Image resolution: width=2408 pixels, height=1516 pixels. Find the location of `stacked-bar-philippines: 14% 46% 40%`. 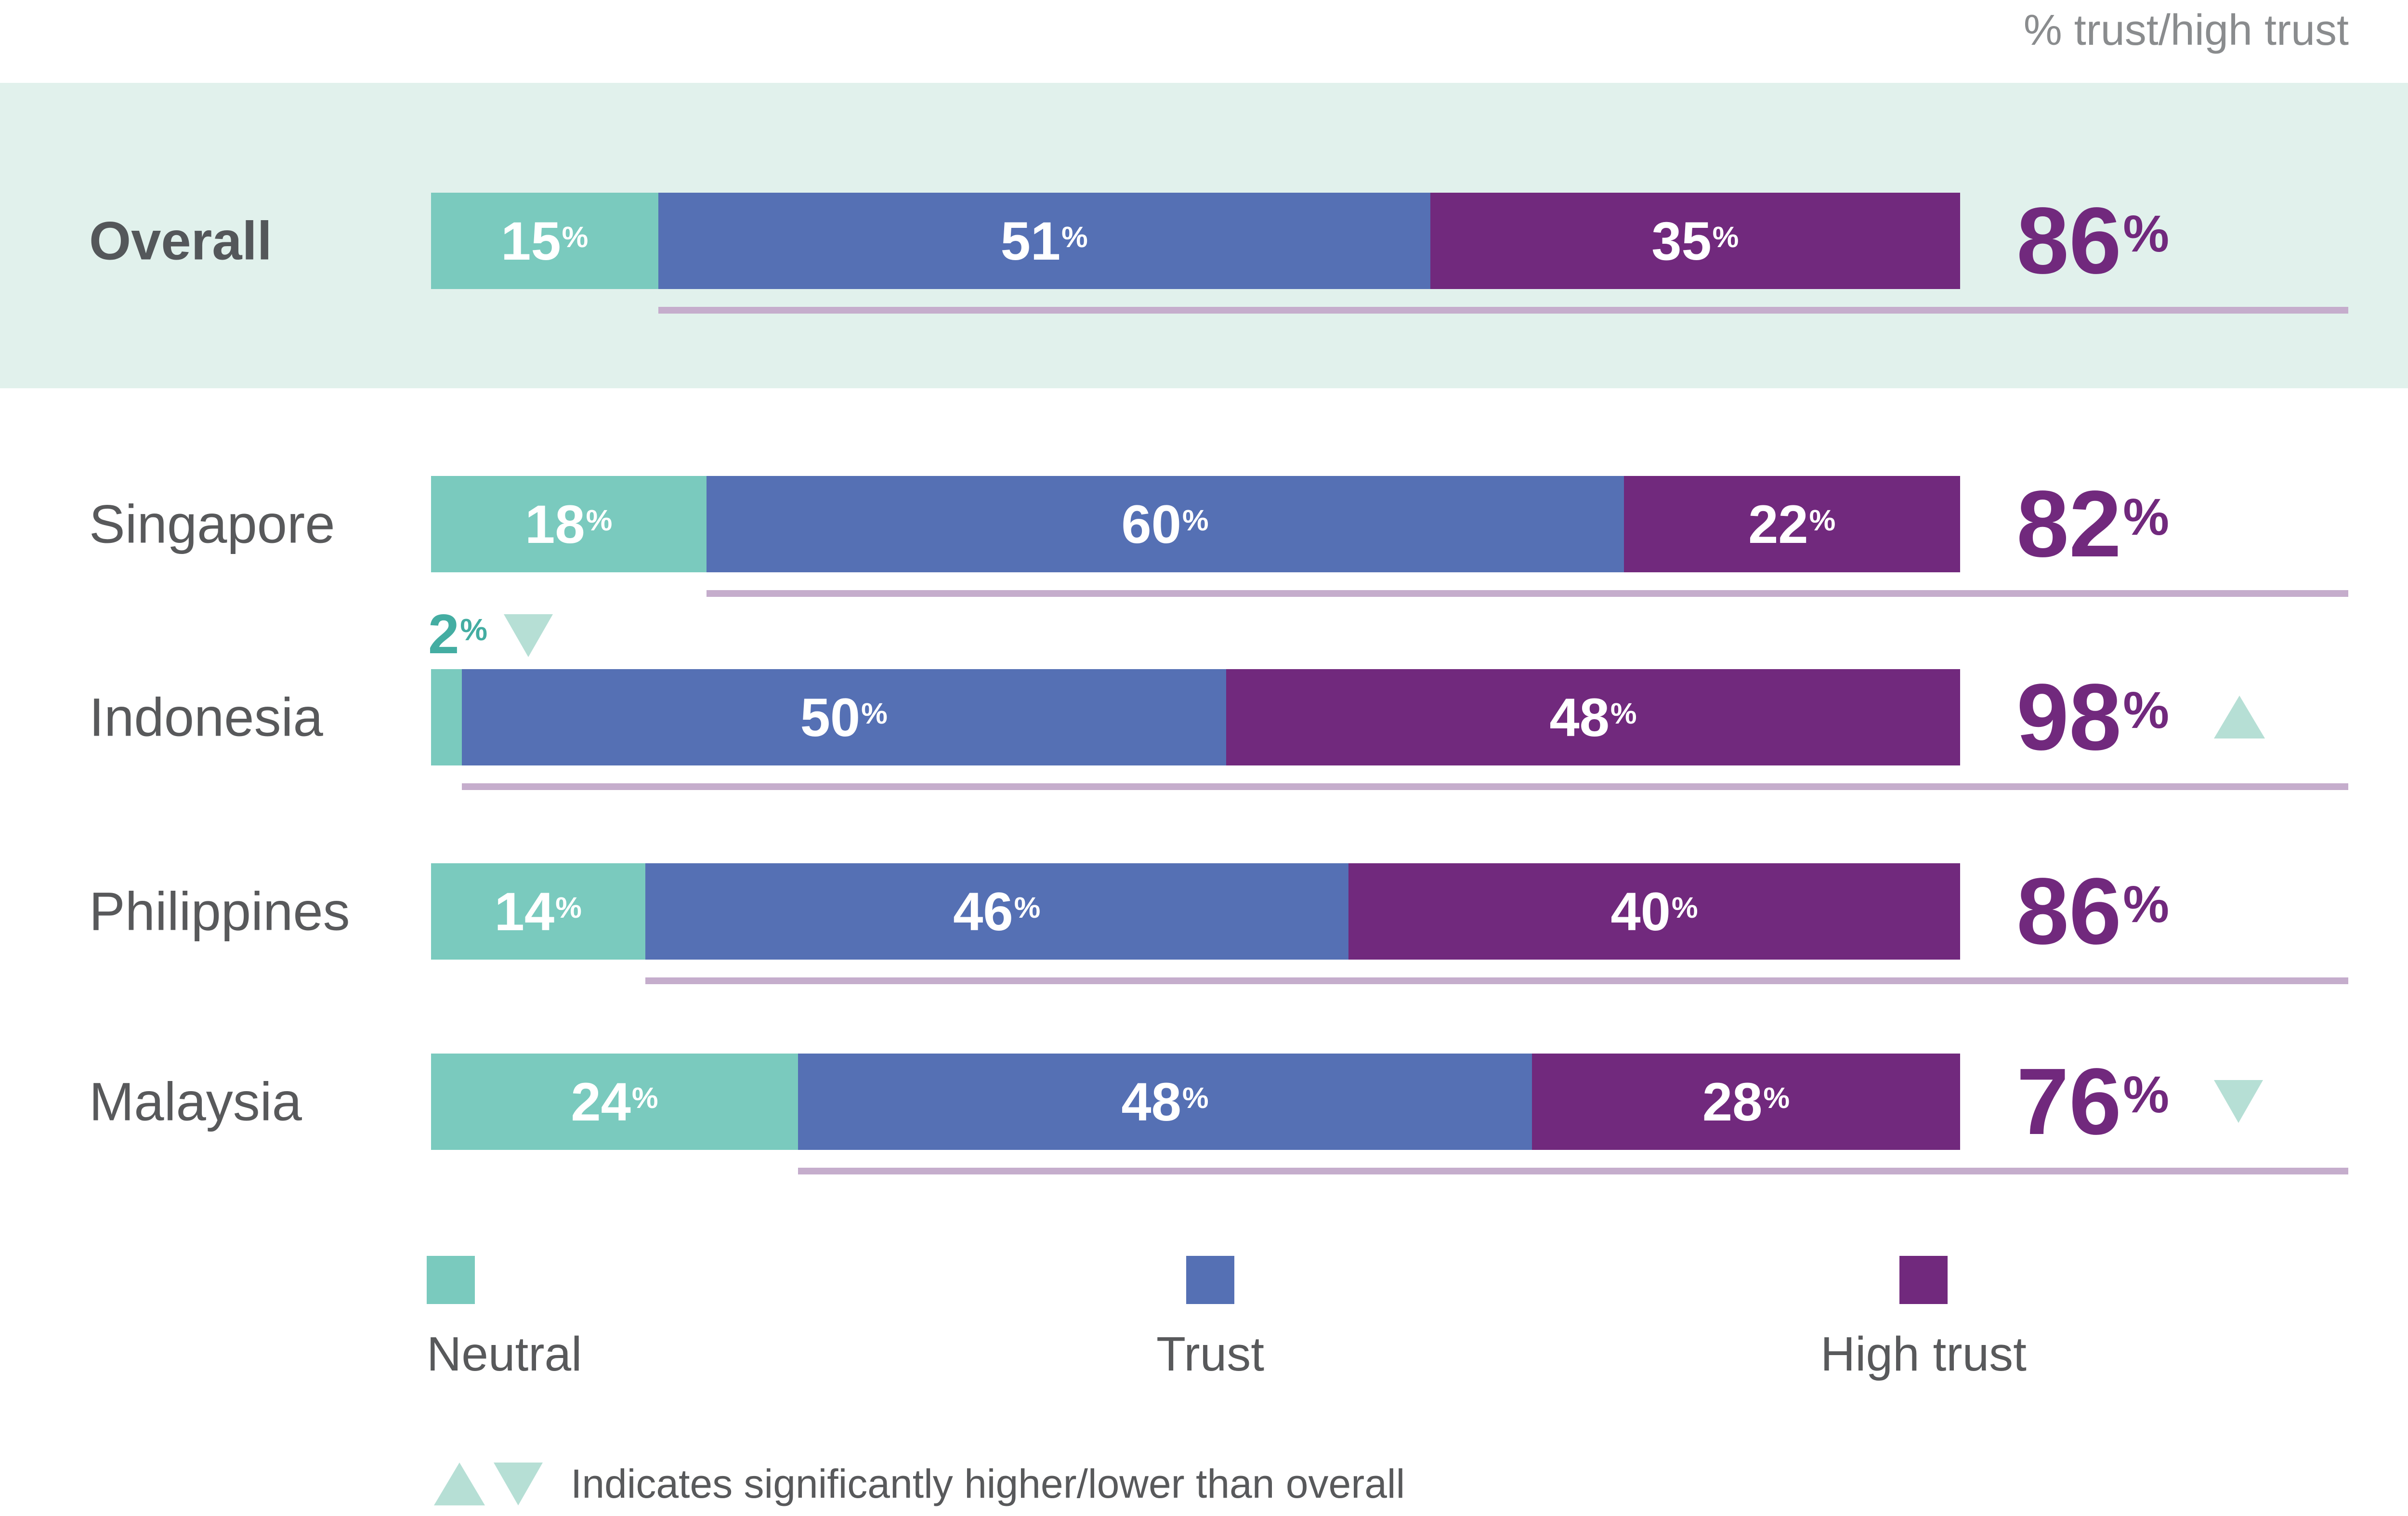

stacked-bar-philippines: 14% 46% 40% is located at coordinates (1195, 911).